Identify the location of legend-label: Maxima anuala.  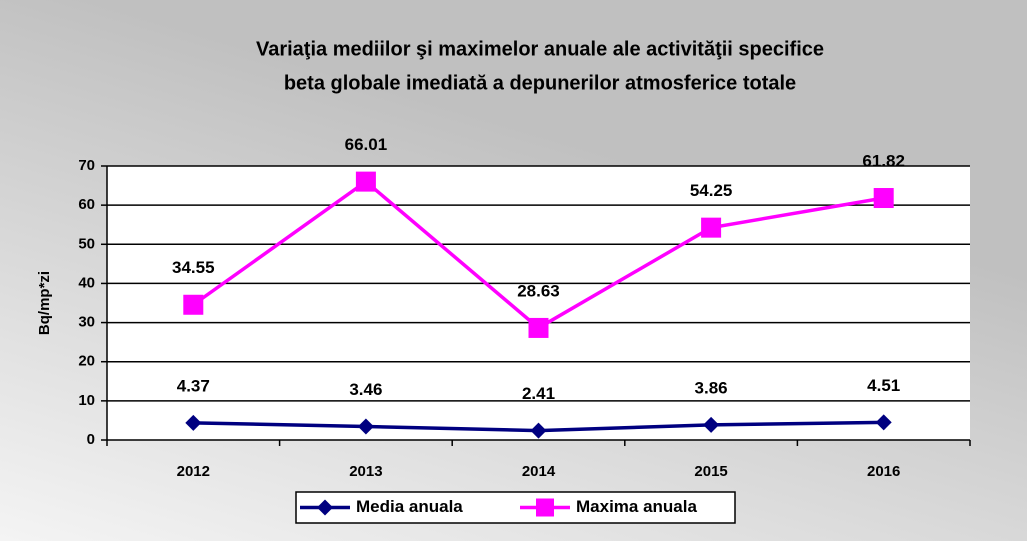
(636, 506).